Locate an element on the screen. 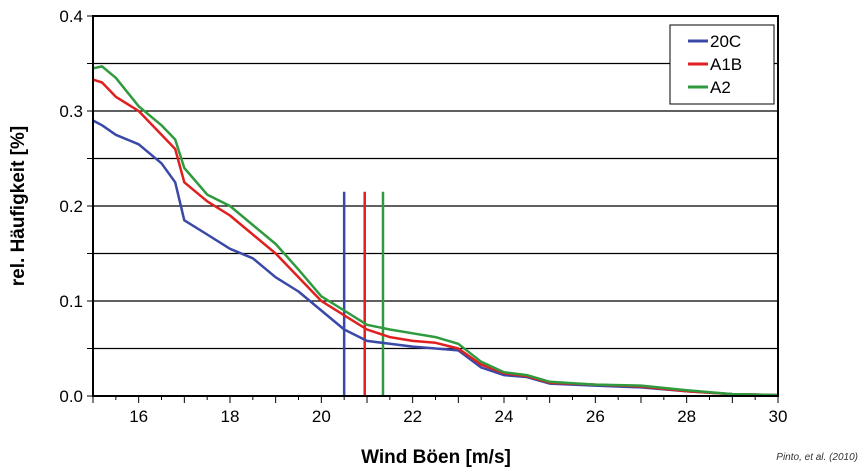  x-axis: 16 18 20 22 24 26 28 30 is located at coordinates (440, 411).